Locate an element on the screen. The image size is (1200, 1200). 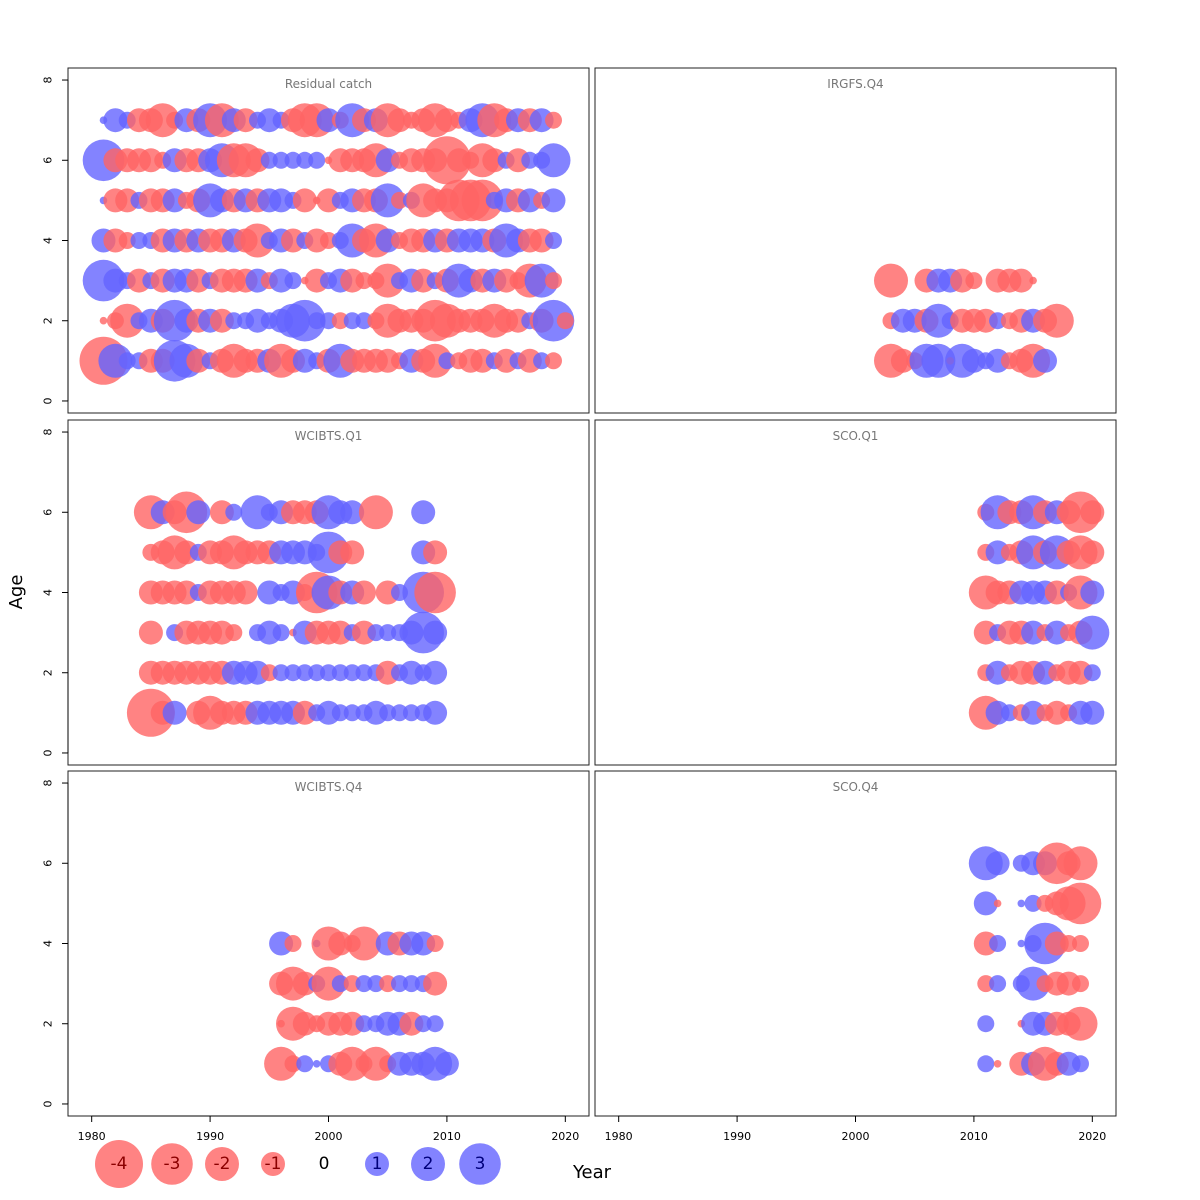
panel-title: SCO.Q1 is located at coordinates (856, 436).